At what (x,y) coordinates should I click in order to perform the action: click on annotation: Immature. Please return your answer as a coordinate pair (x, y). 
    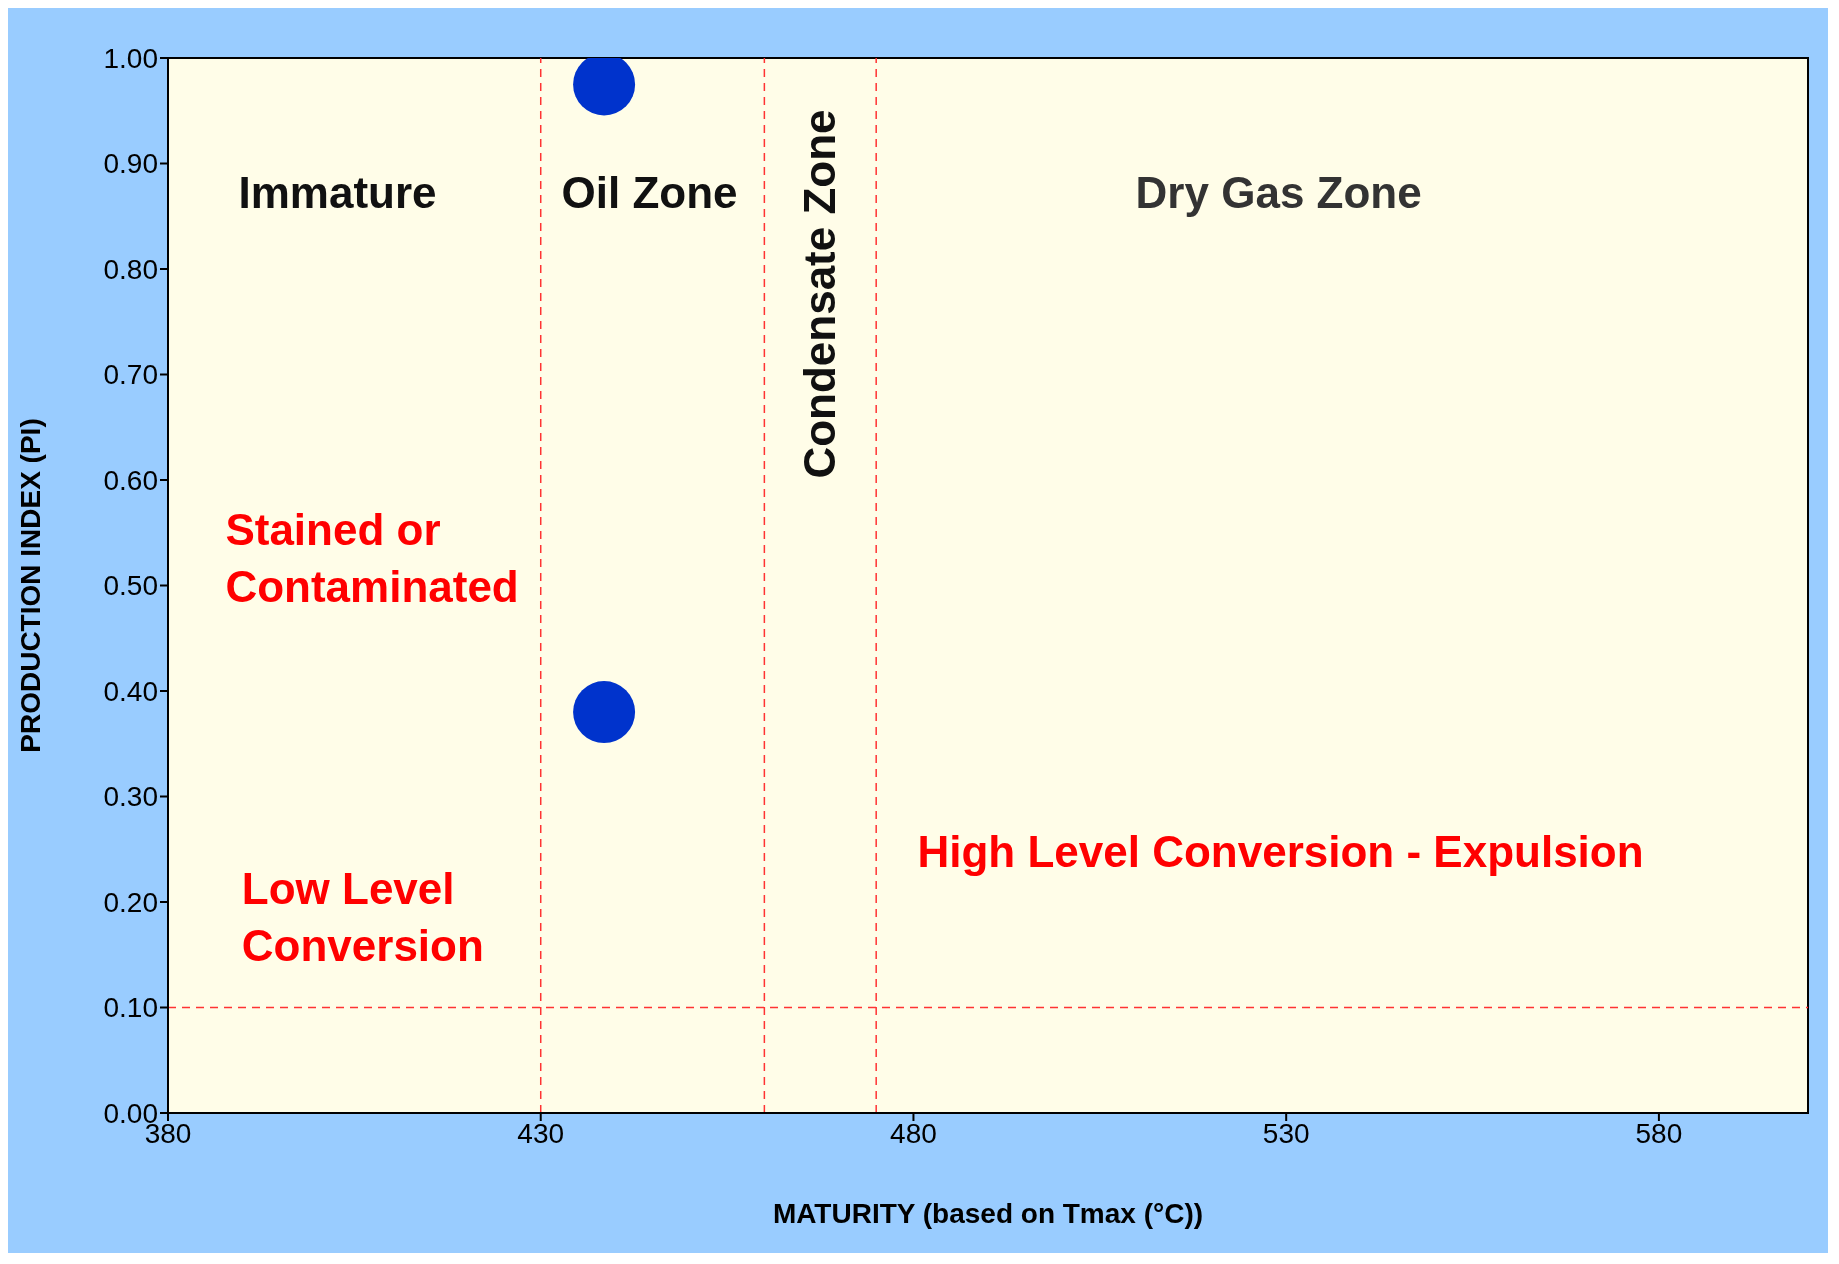
    Looking at the image, I should click on (338, 192).